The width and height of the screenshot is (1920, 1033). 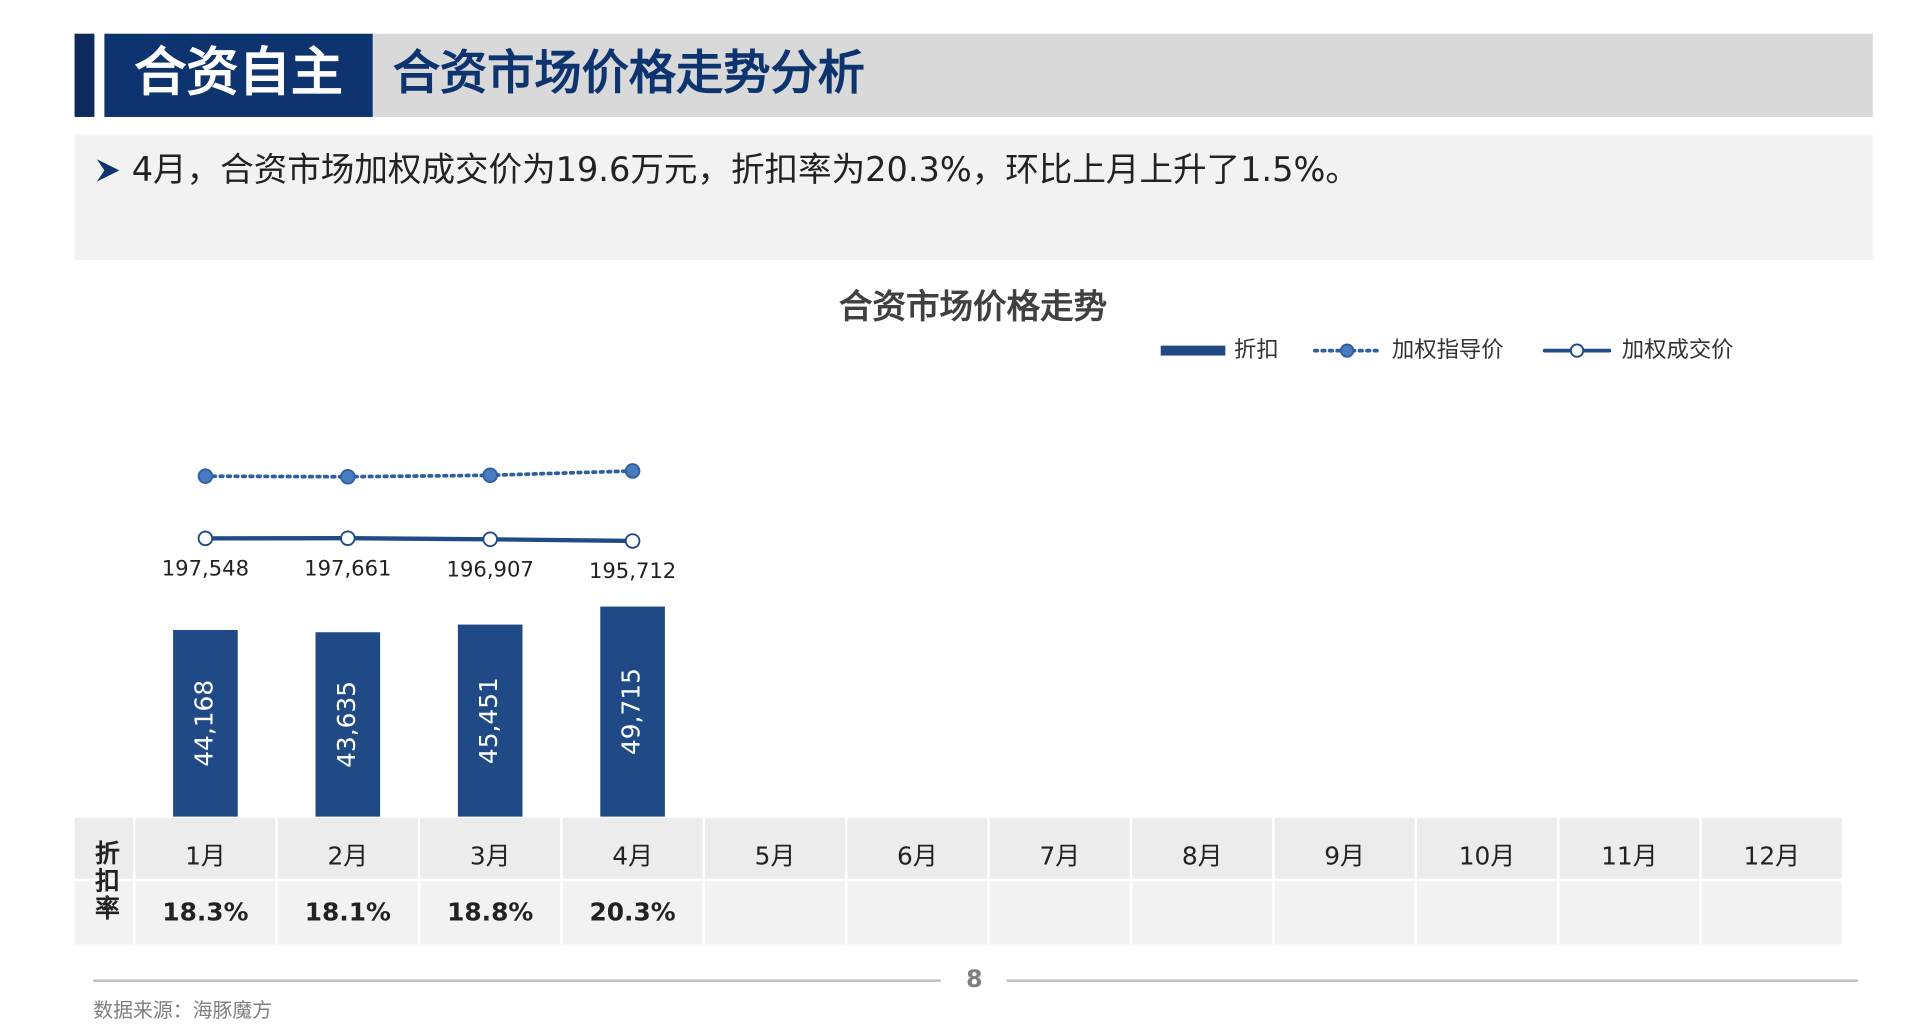 I want to click on discount-rate: 20.3%, so click(x=632, y=912).